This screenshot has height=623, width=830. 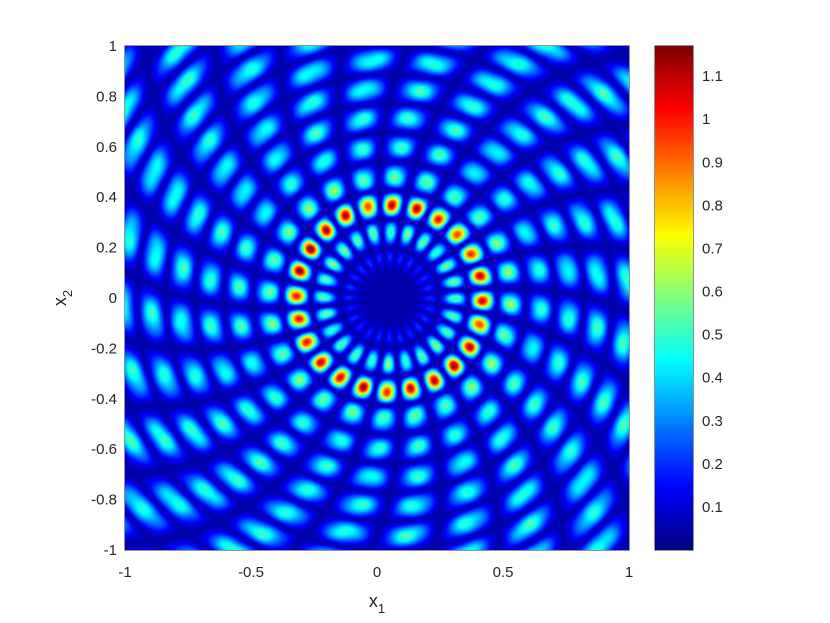 What do you see at coordinates (712, 507) in the screenshot?
I see `colorbar-tick-label: 0.1` at bounding box center [712, 507].